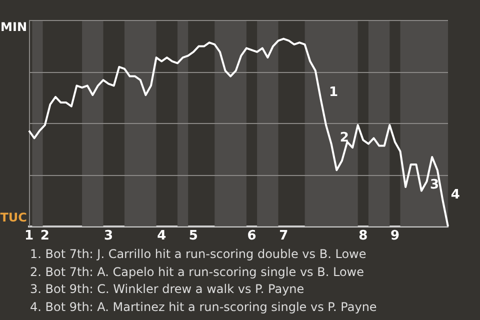  What do you see at coordinates (344, 138) in the screenshot?
I see `annotation: 2` at bounding box center [344, 138].